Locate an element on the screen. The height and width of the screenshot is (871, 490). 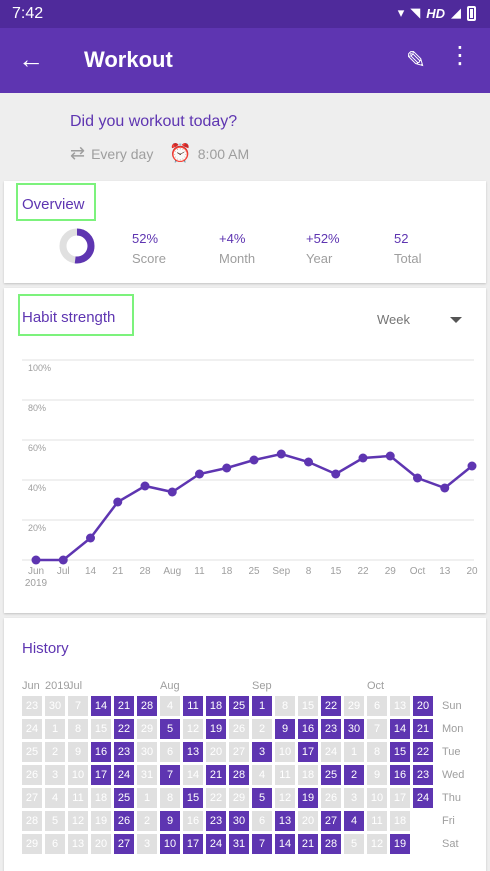
more-vert-icon: ⋮ is located at coordinates (460, 55).